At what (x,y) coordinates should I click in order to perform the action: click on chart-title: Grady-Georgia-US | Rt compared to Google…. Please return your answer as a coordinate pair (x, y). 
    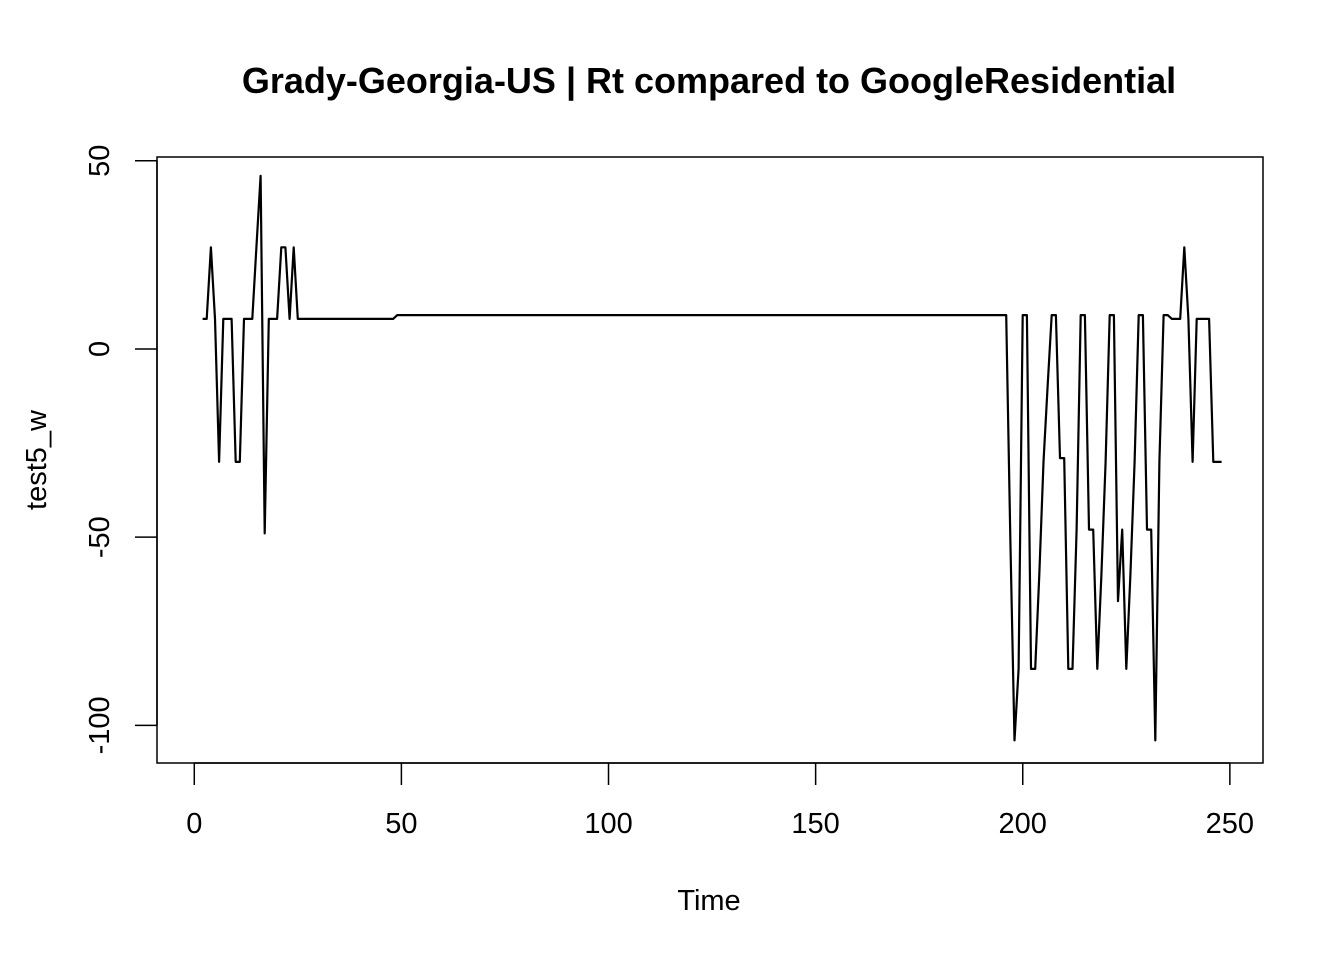
    Looking at the image, I should click on (709, 81).